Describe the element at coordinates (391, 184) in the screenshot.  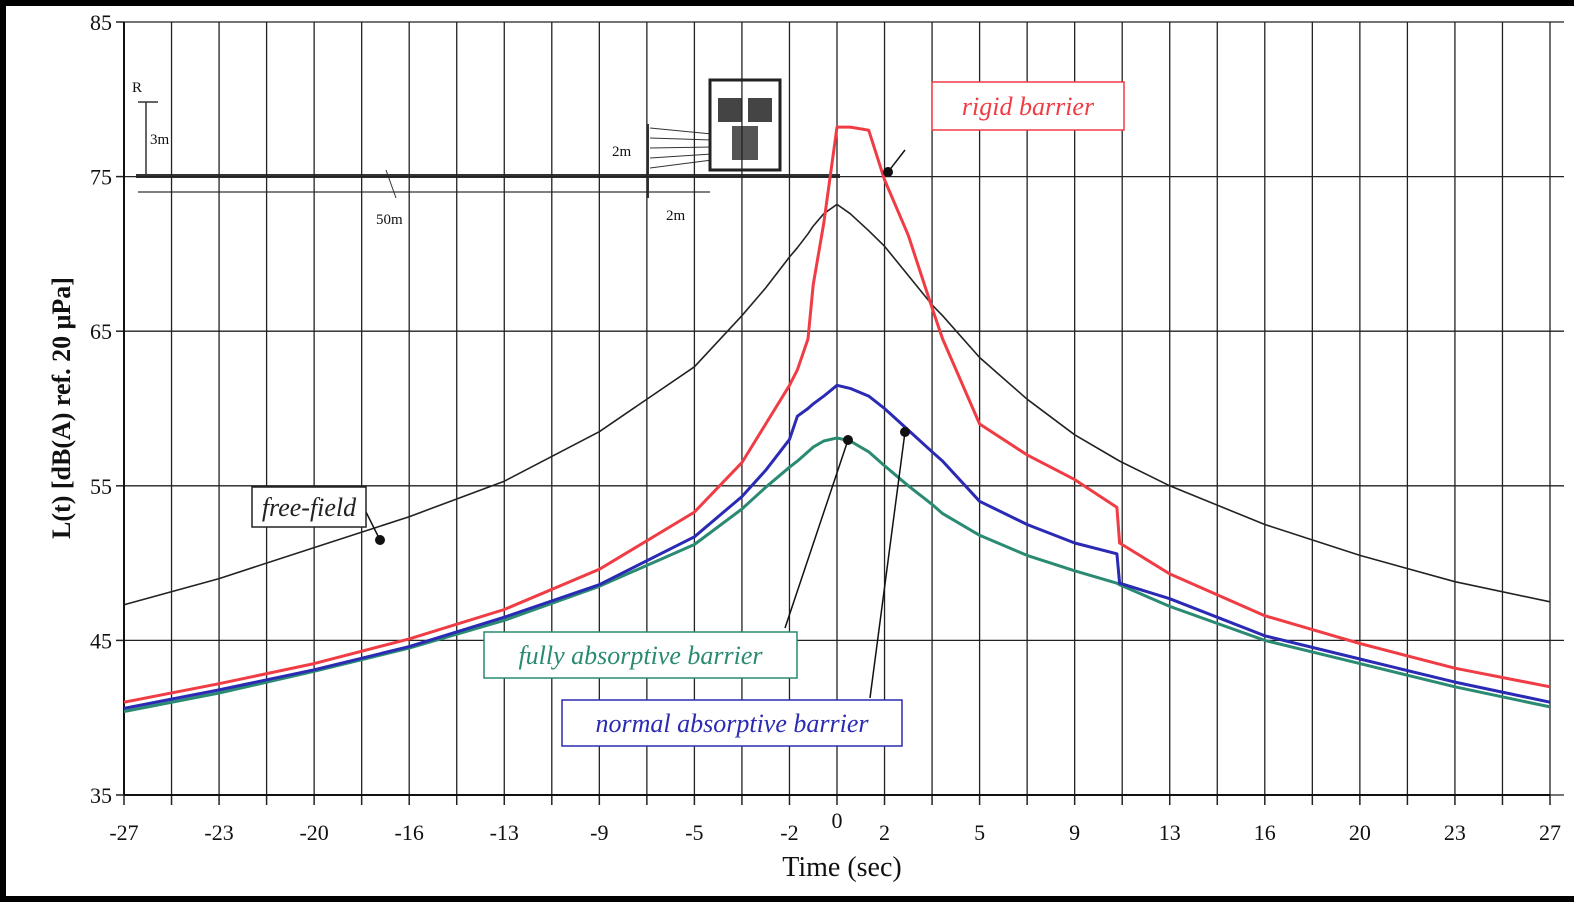
I see `break-mark` at that location.